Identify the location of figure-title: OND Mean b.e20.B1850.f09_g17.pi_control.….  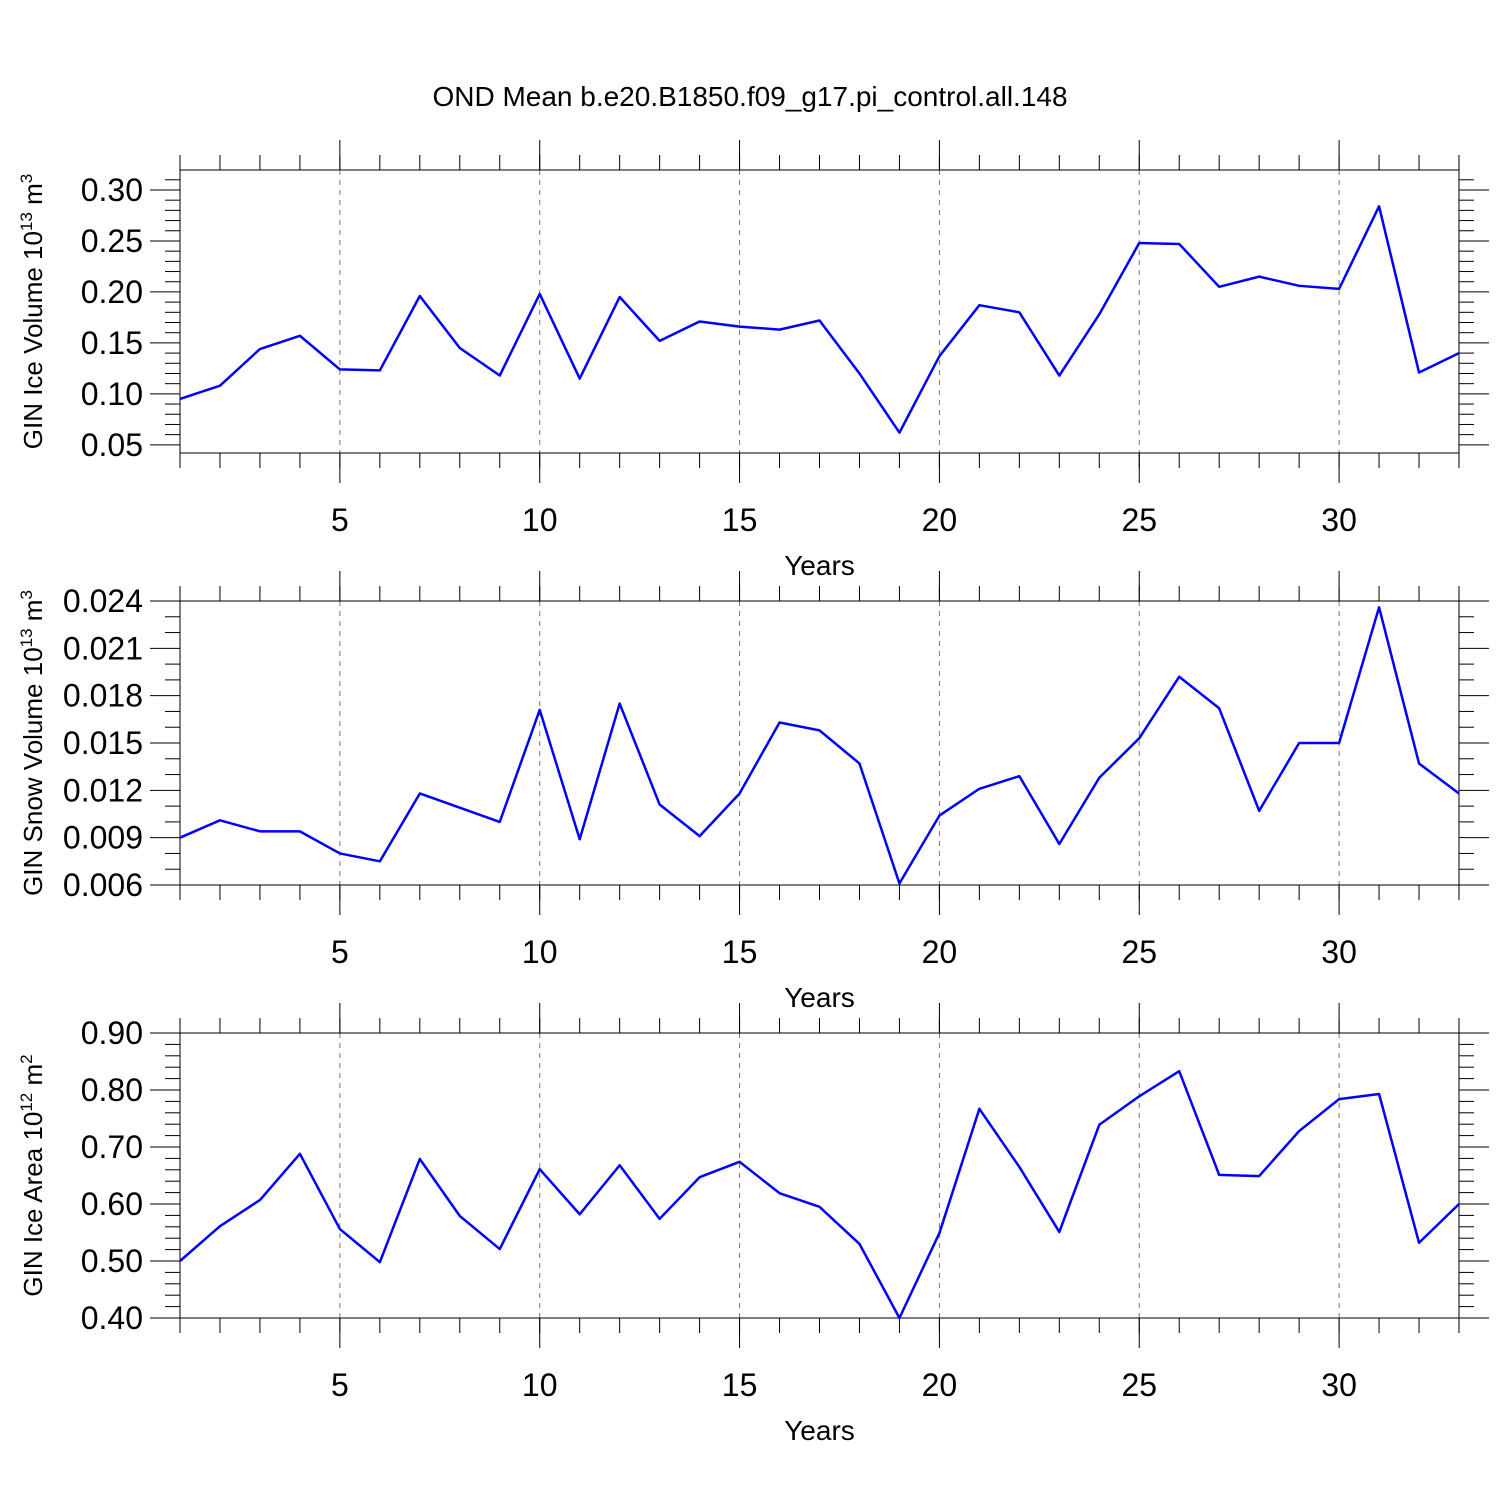
(749, 96).